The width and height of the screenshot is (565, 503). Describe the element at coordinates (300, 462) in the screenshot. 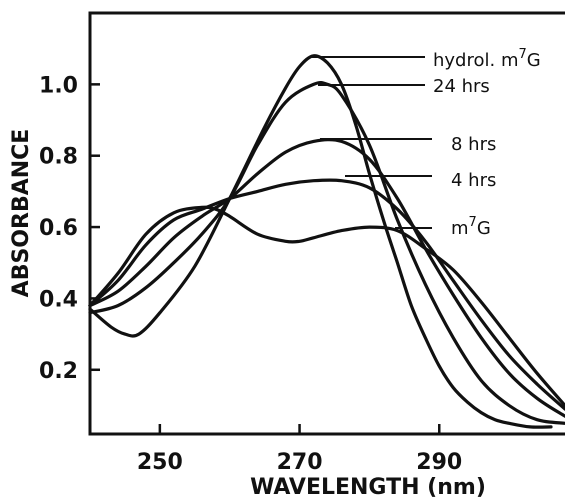

I see `x-tick-label-270: 270` at that location.